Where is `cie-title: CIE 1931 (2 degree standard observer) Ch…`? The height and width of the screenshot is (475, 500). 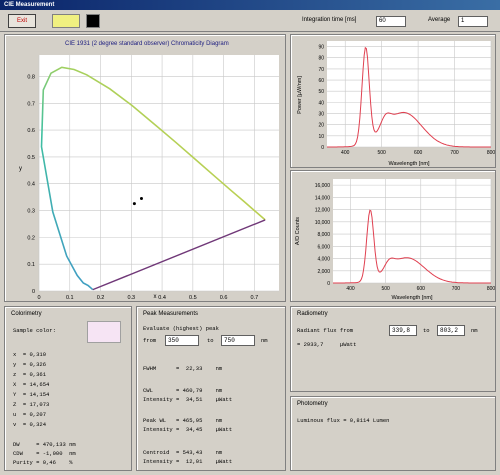
cie-title: CIE 1931 (2 degree standard observer) Ch… is located at coordinates (147, 44).